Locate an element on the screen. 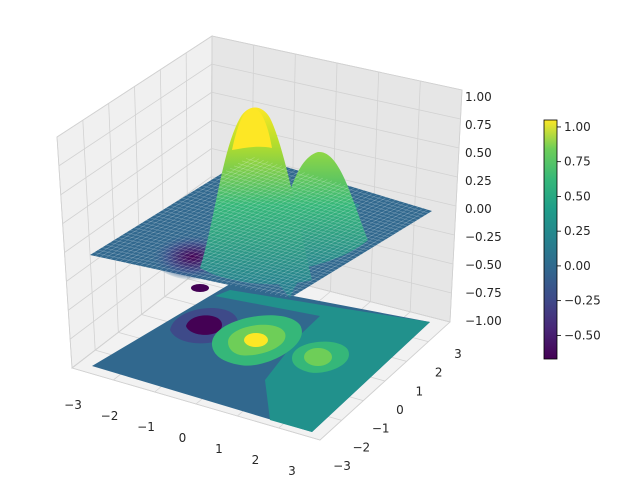  colorbar-tick-label: 0.00 is located at coordinates (577, 266).